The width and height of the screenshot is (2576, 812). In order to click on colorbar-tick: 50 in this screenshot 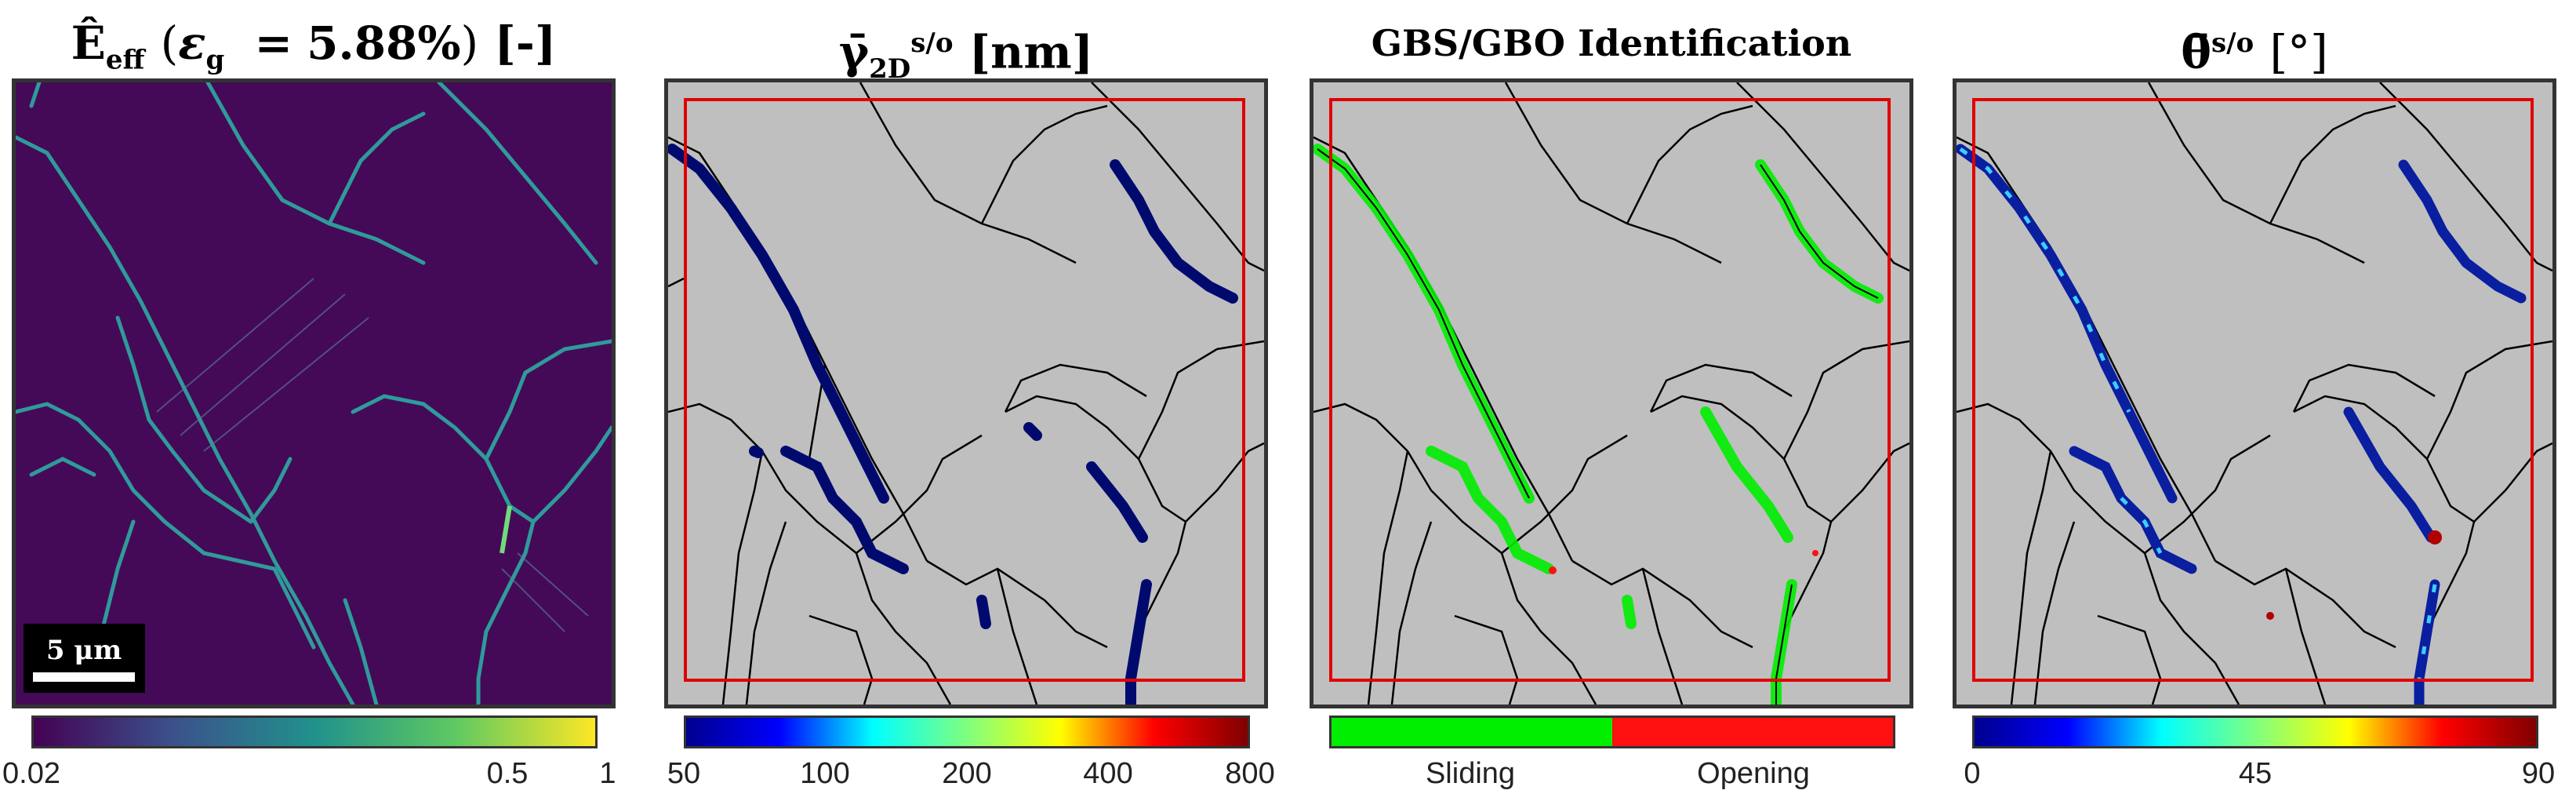, I will do `click(684, 773)`.